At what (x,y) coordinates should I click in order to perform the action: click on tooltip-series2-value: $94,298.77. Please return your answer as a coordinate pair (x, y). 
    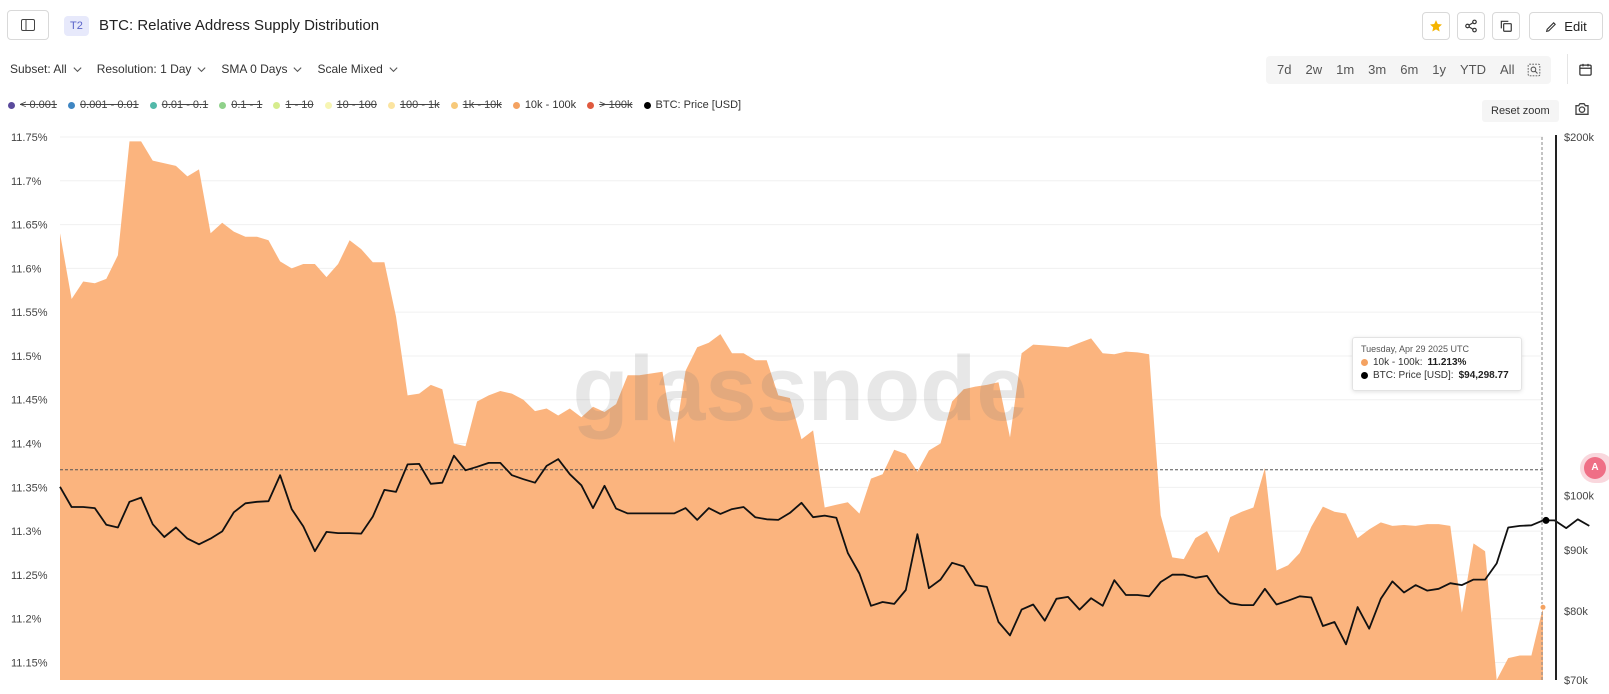
    Looking at the image, I should click on (1483, 375).